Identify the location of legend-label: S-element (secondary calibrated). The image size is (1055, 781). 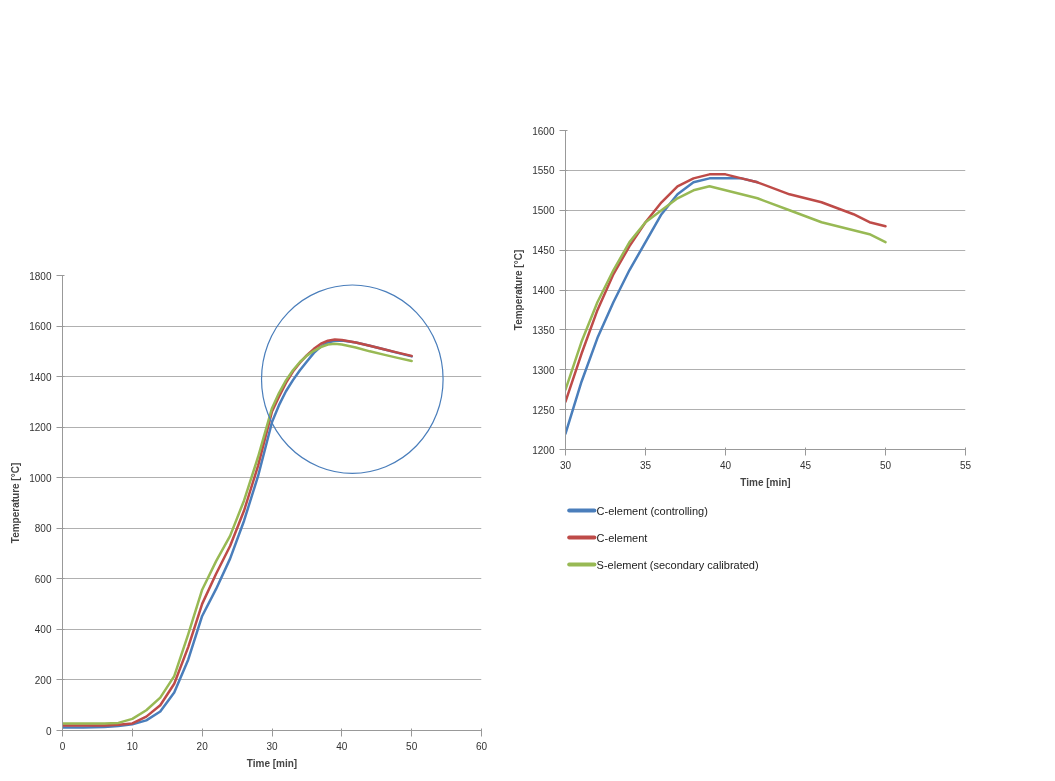
(677, 564).